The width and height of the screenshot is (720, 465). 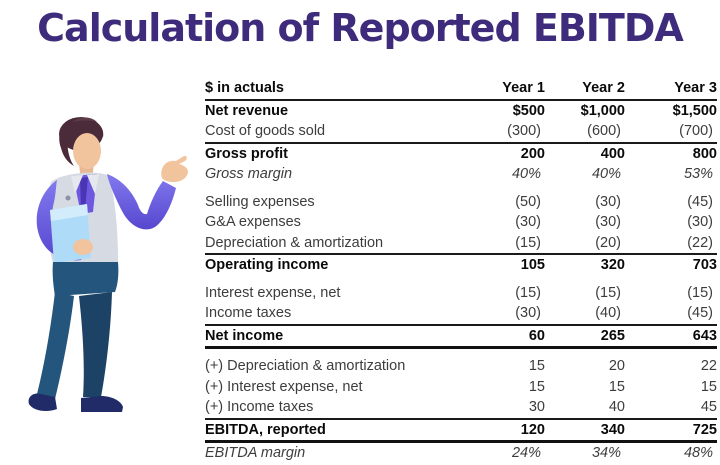 I want to click on row-label: Cost of goods sold, so click(x=336, y=132).